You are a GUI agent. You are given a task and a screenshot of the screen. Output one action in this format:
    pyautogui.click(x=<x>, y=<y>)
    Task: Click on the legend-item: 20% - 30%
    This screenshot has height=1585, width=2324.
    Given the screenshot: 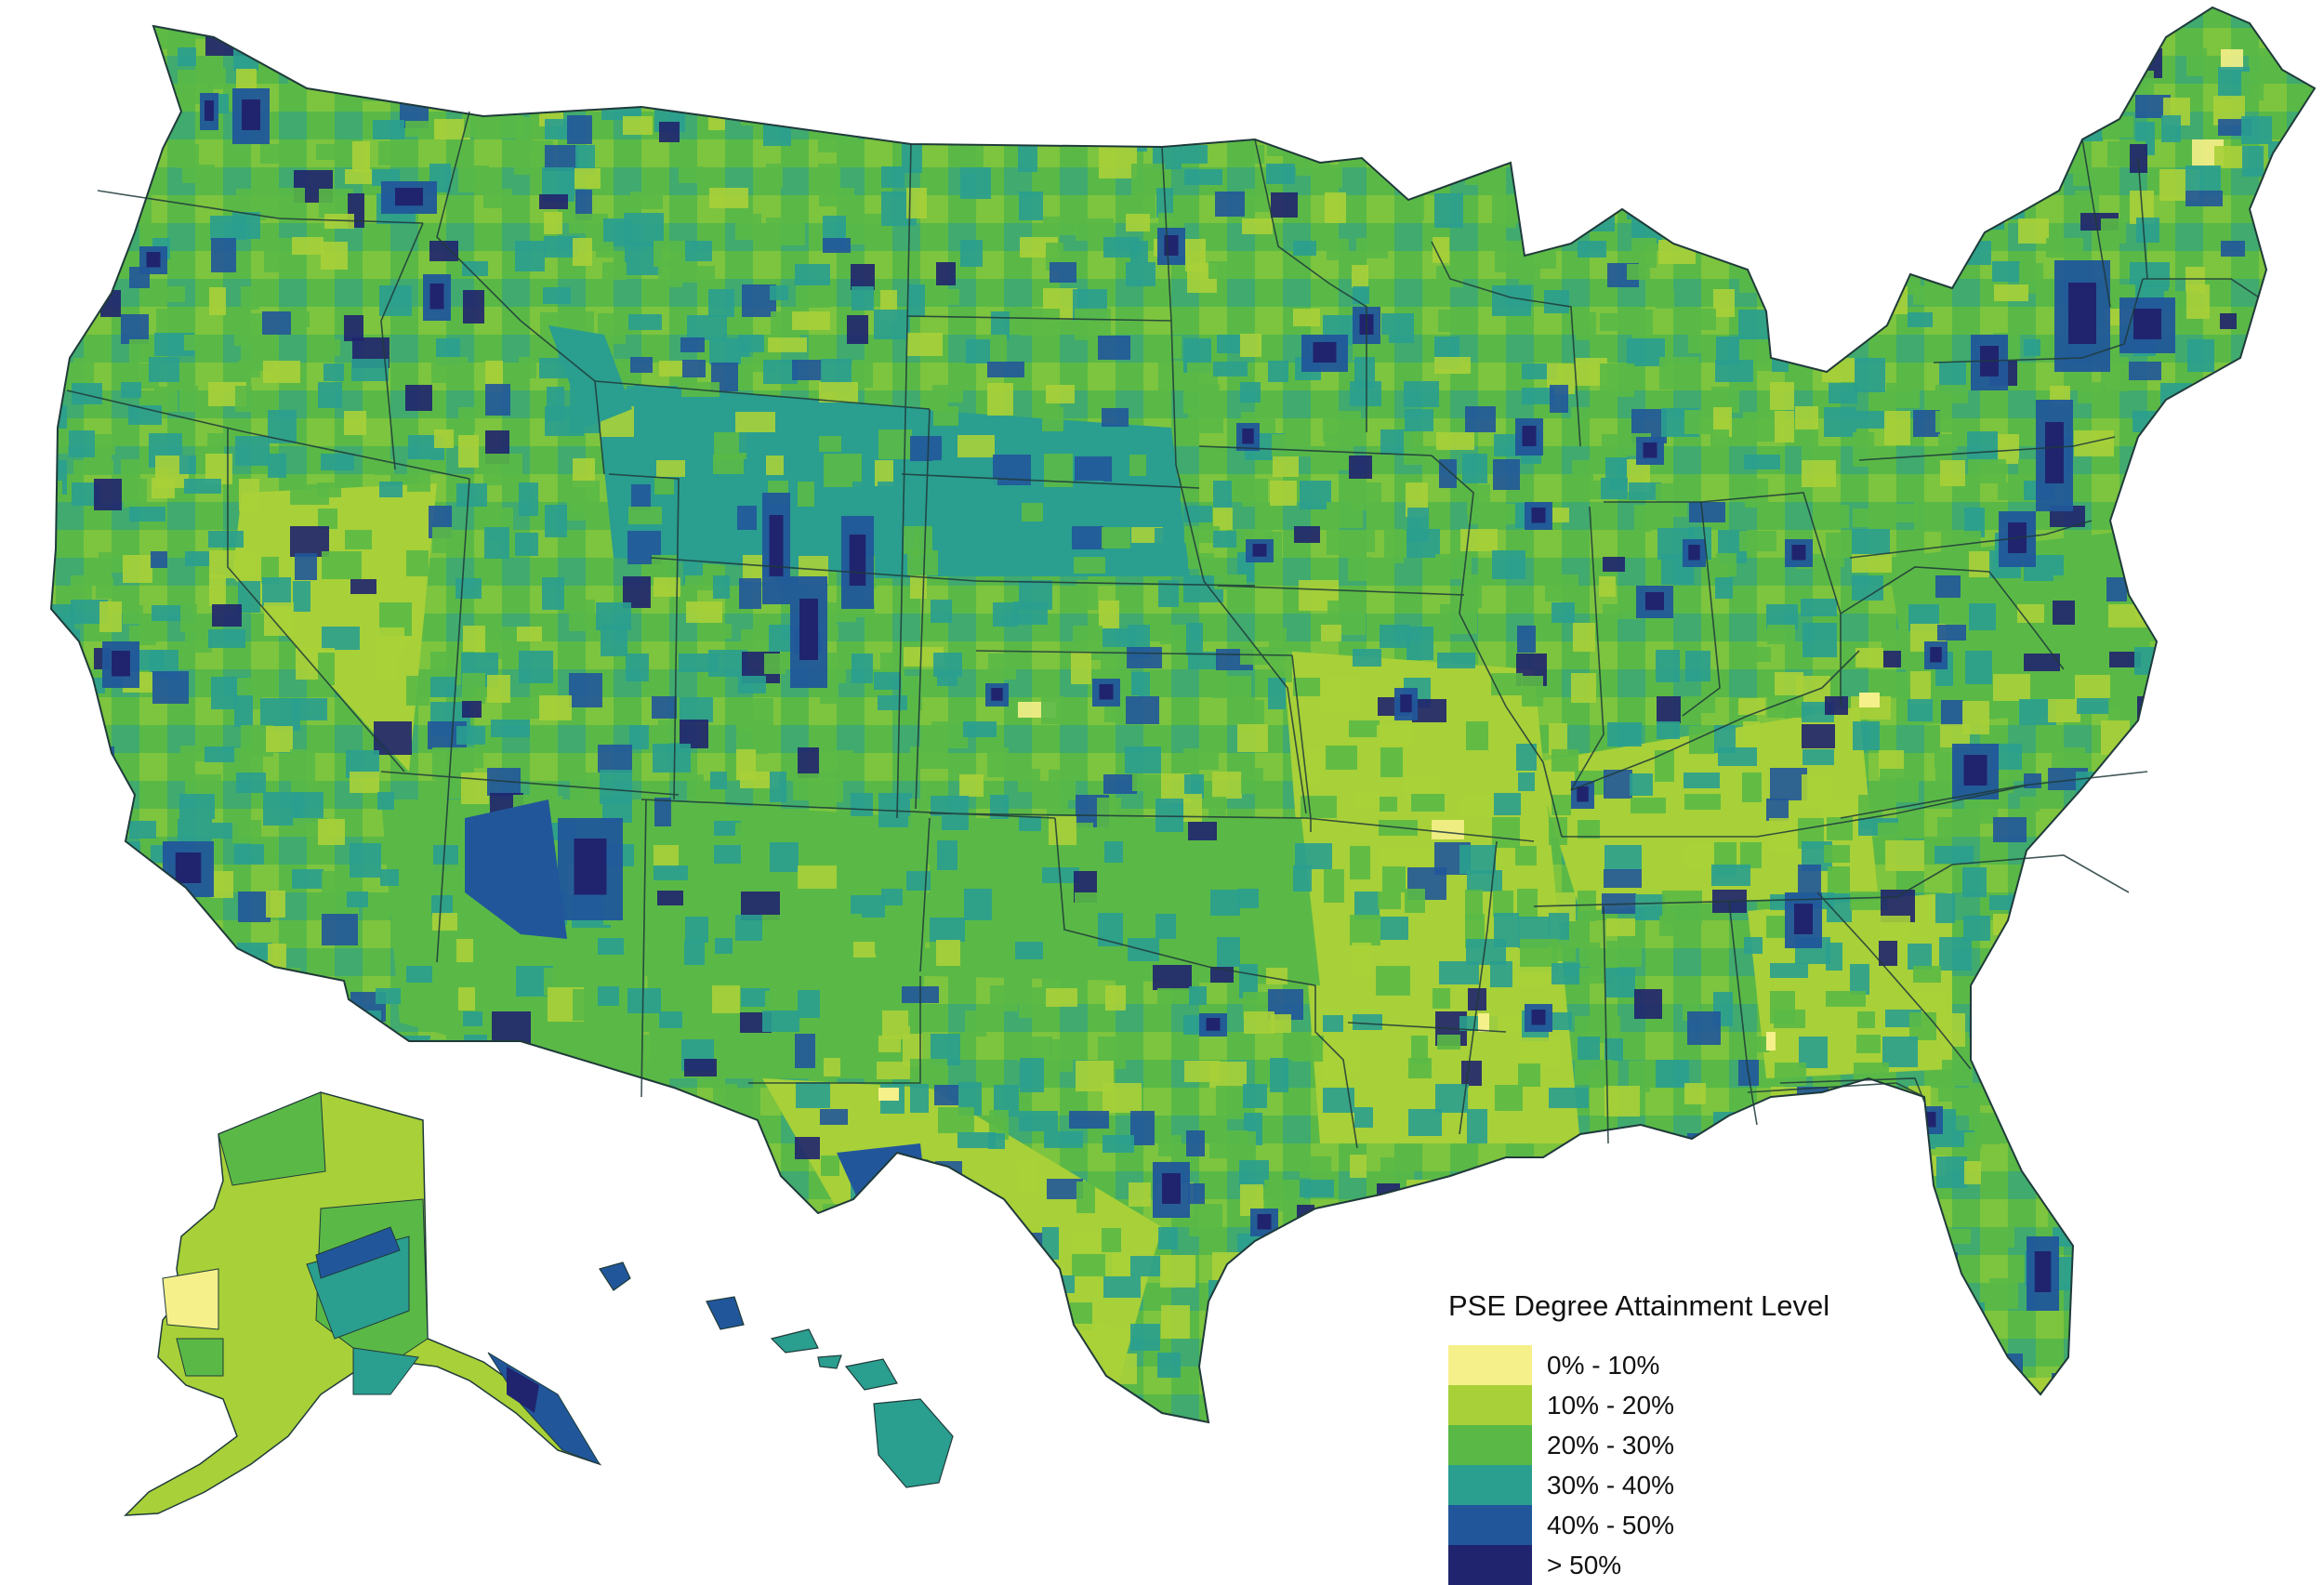 What is the action you would take?
    pyautogui.click(x=1597, y=1445)
    